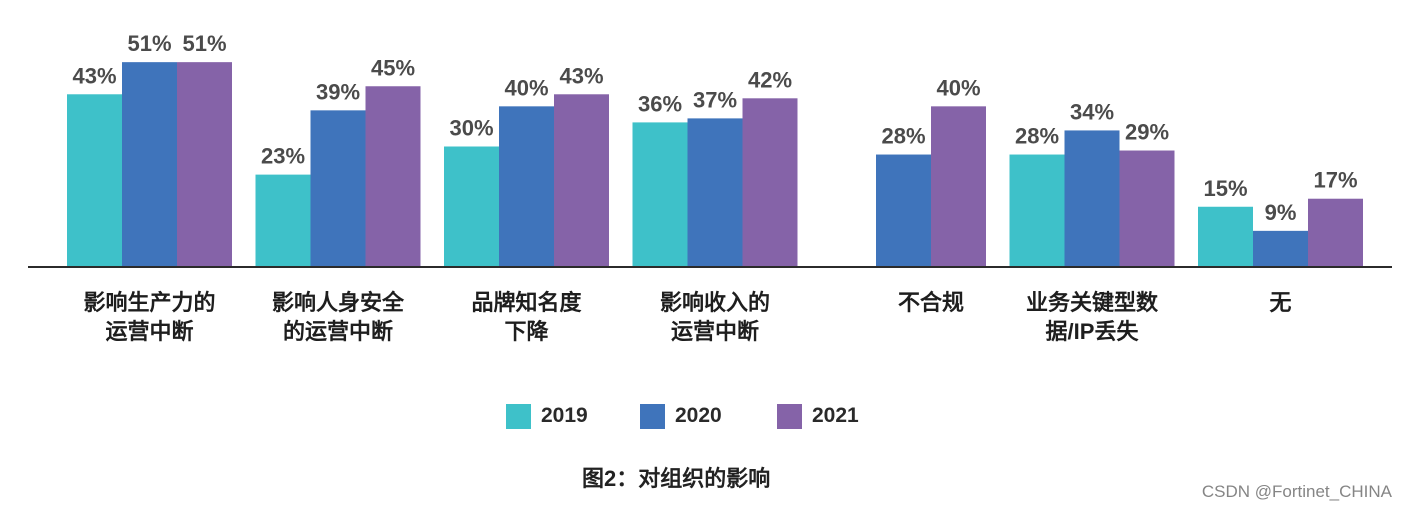  I want to click on watermark: CSDN @Fortinet_CHINA, so click(1296, 491).